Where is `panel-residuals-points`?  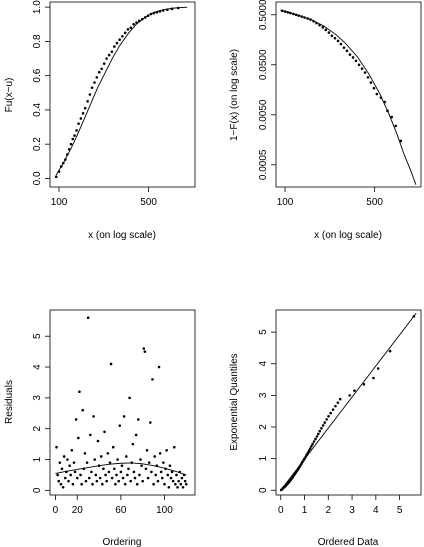 panel-residuals-points is located at coordinates (121, 402).